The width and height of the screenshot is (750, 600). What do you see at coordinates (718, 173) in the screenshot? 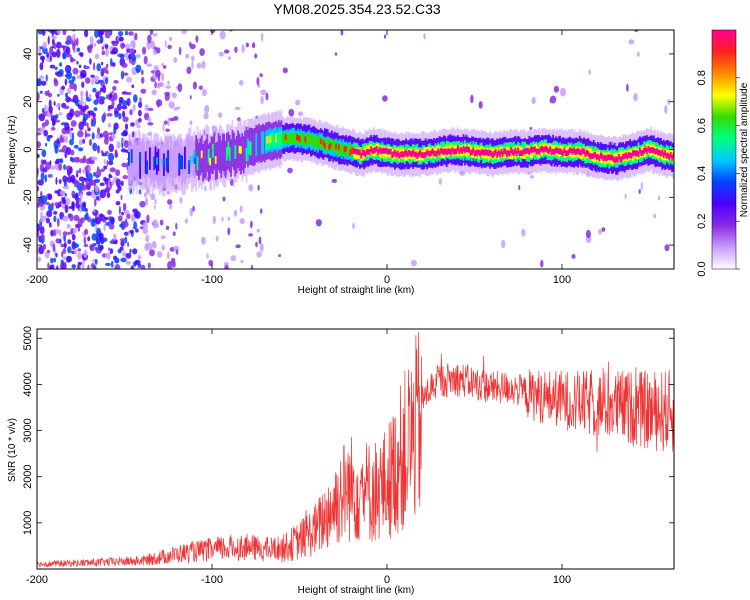
I see `colorbar-ticks: 0.0 0.2 0.4 0.6 0.8` at bounding box center [718, 173].